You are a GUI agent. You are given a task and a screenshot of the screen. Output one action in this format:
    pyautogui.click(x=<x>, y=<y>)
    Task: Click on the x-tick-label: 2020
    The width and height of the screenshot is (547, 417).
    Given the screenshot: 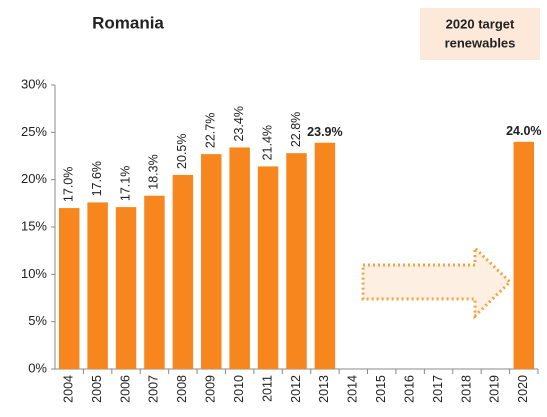 What is the action you would take?
    pyautogui.click(x=523, y=389)
    